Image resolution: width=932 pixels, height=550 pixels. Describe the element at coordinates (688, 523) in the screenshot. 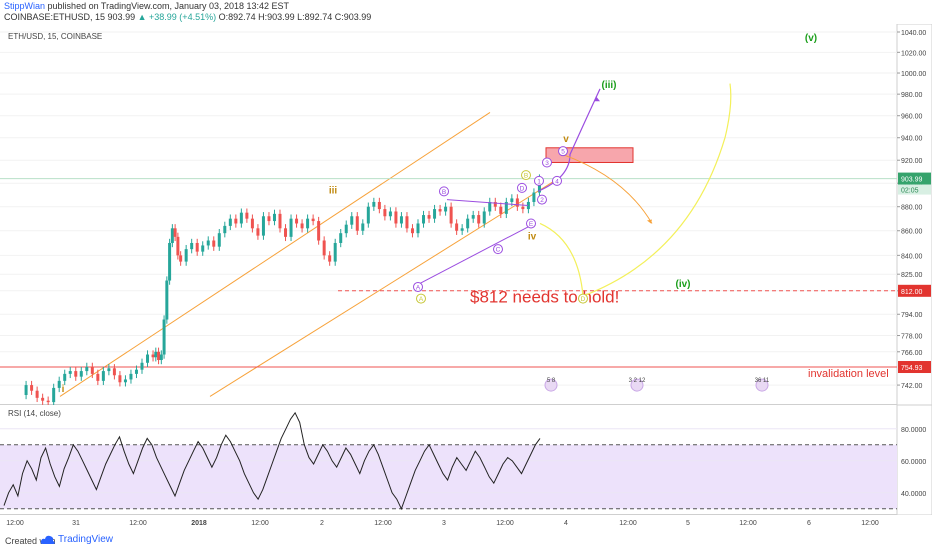

I see `time-tick-label: 5` at that location.